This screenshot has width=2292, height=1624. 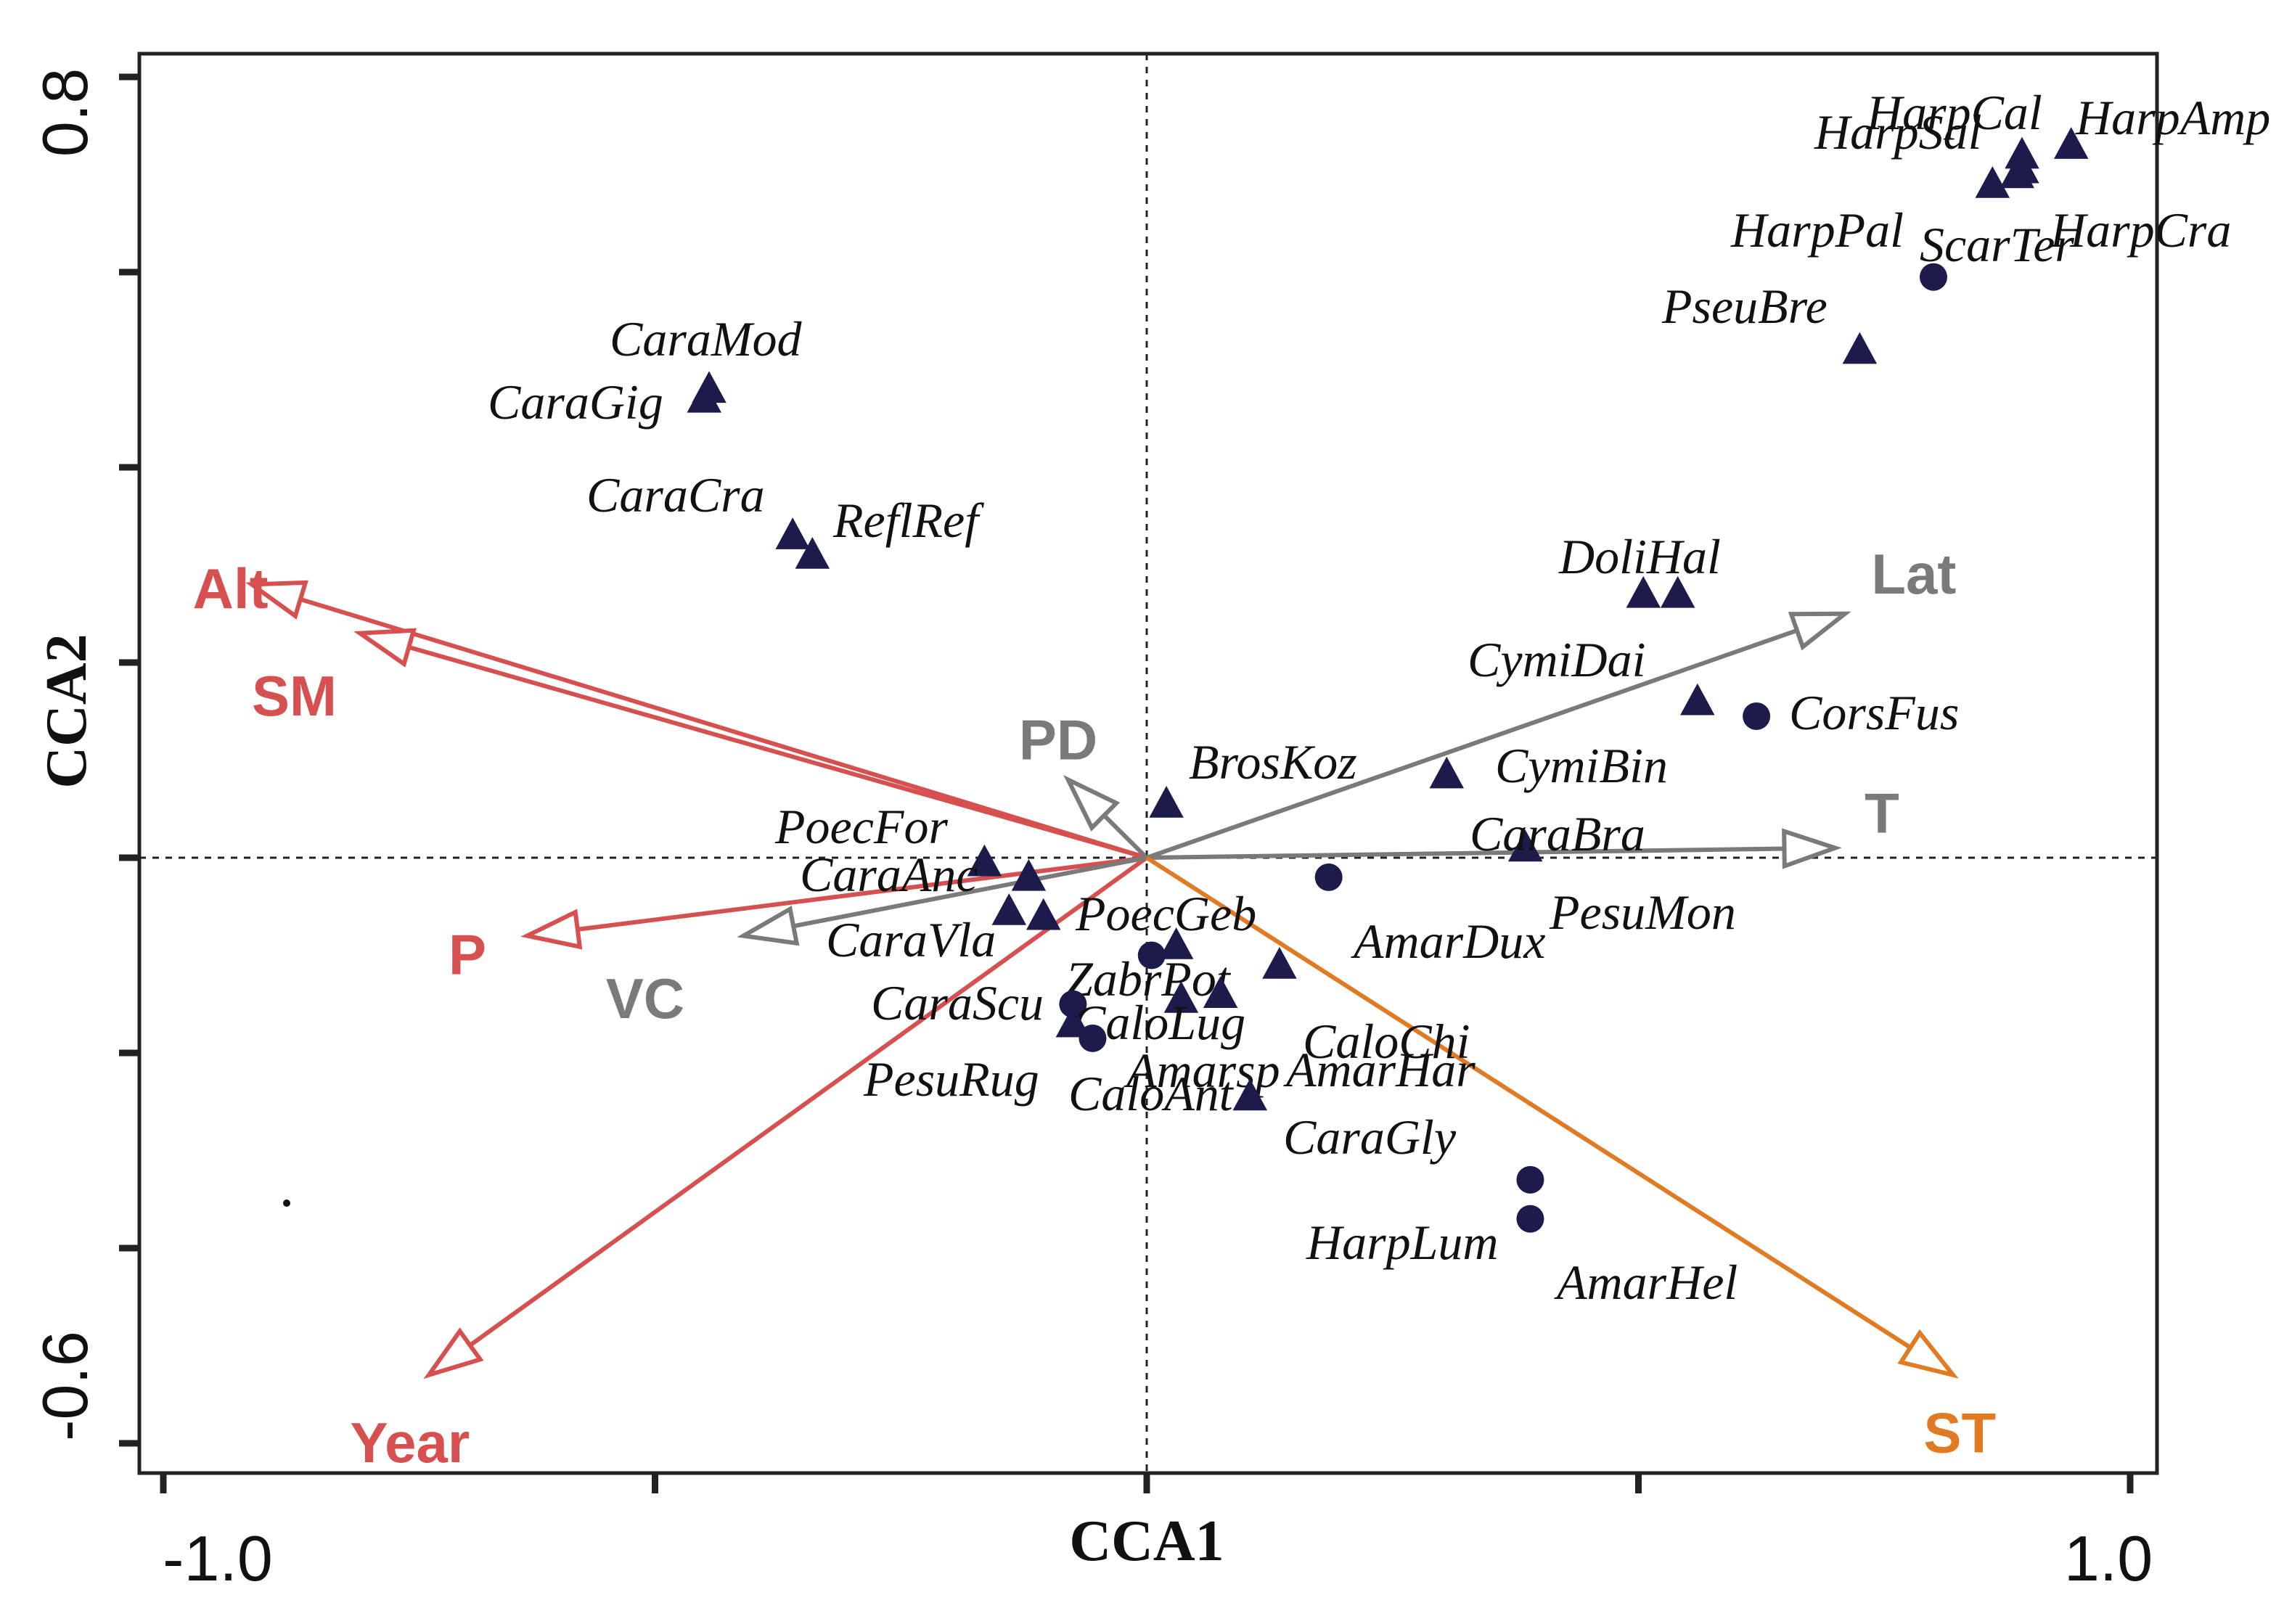 What do you see at coordinates (551, 929) in the screenshot?
I see `vector-p-arrowhead` at bounding box center [551, 929].